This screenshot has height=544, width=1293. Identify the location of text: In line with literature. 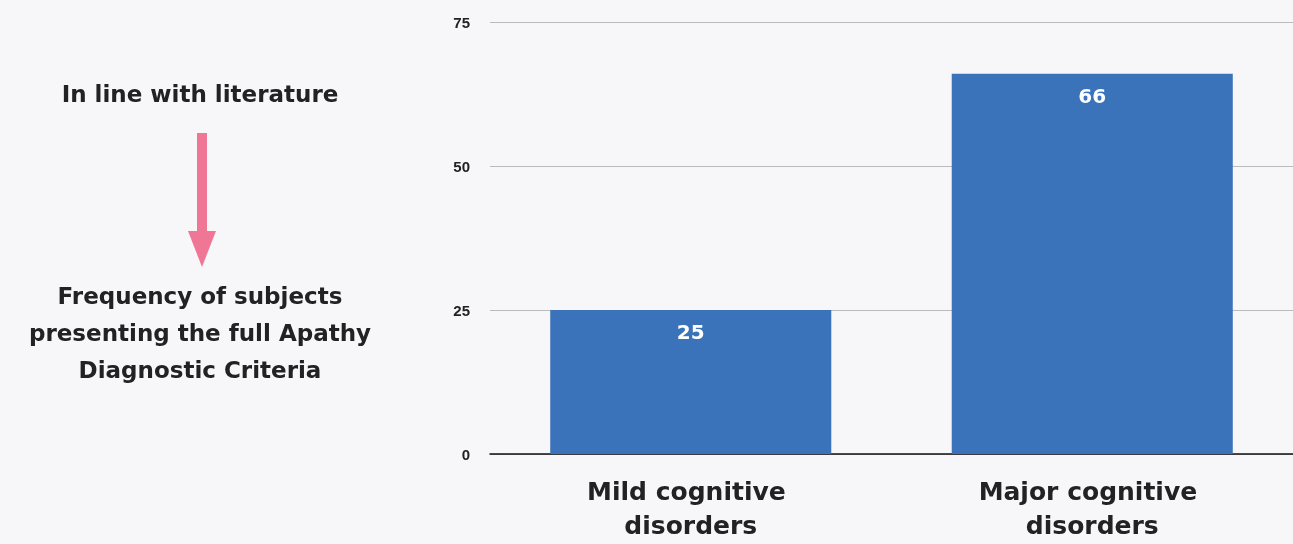
(200, 94).